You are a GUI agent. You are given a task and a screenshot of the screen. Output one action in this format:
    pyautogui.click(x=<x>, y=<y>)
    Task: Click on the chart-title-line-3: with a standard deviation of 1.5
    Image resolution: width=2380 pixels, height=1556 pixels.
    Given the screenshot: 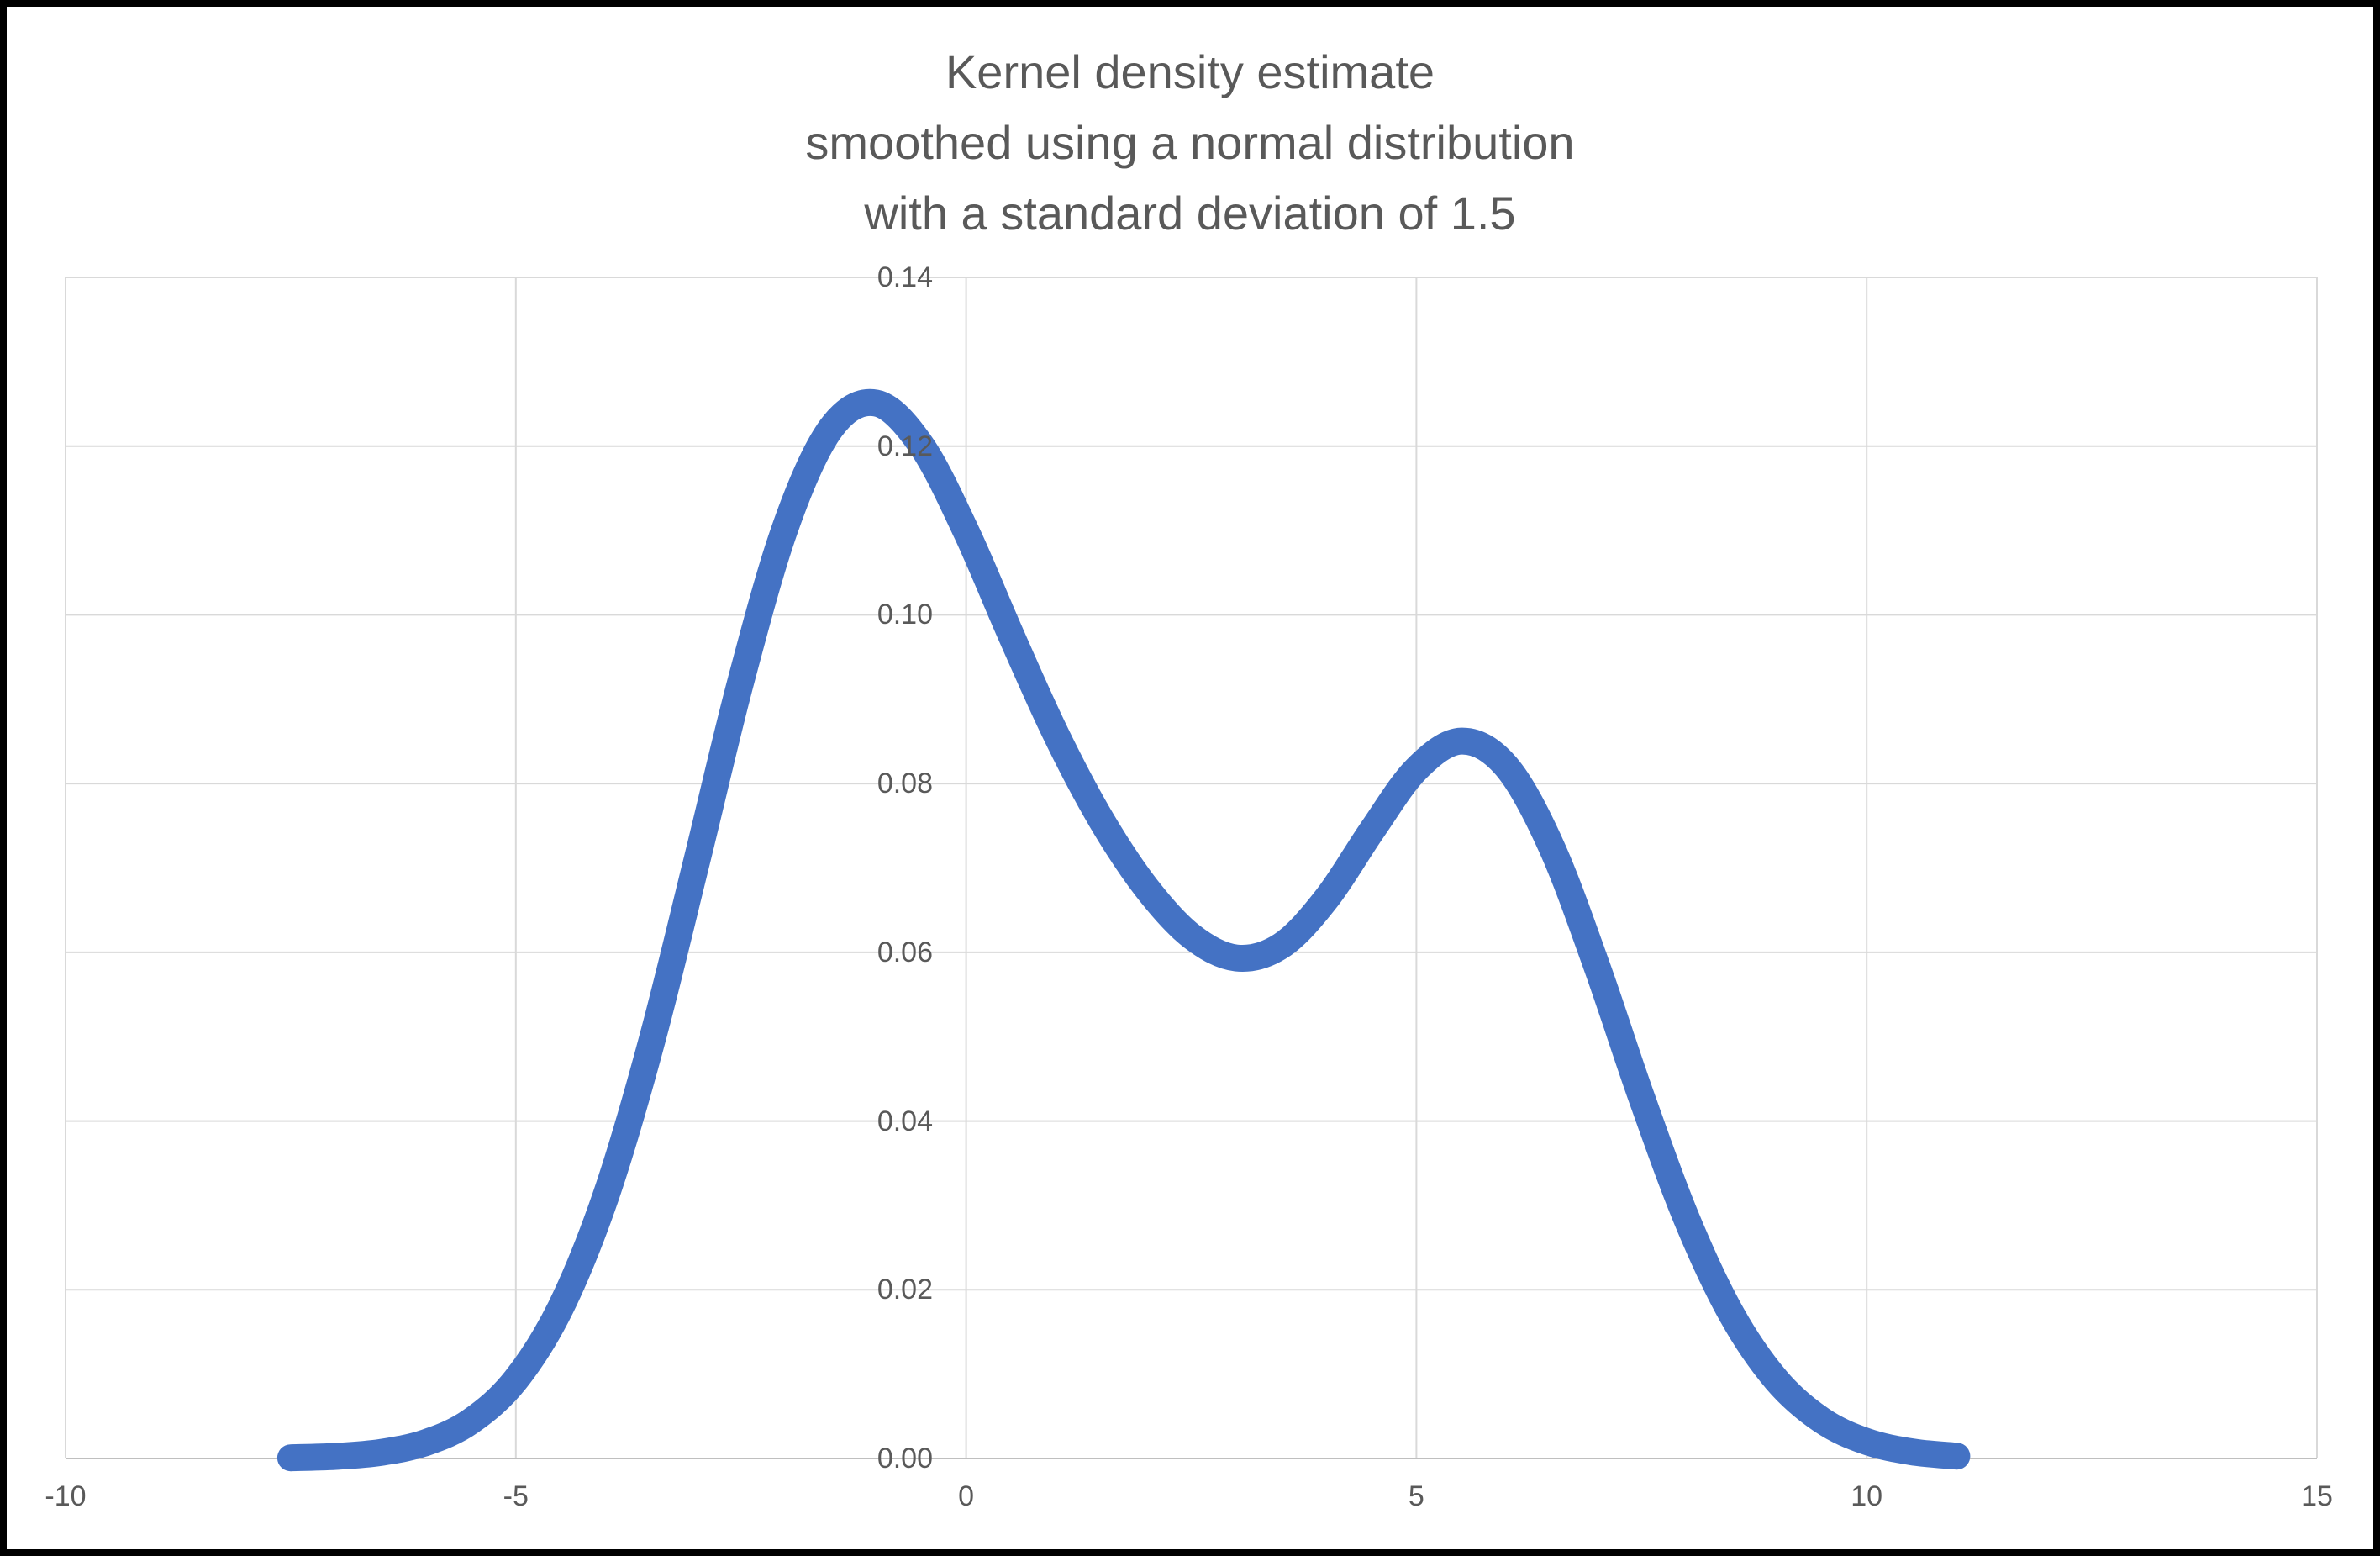 What is the action you would take?
    pyautogui.click(x=1190, y=213)
    